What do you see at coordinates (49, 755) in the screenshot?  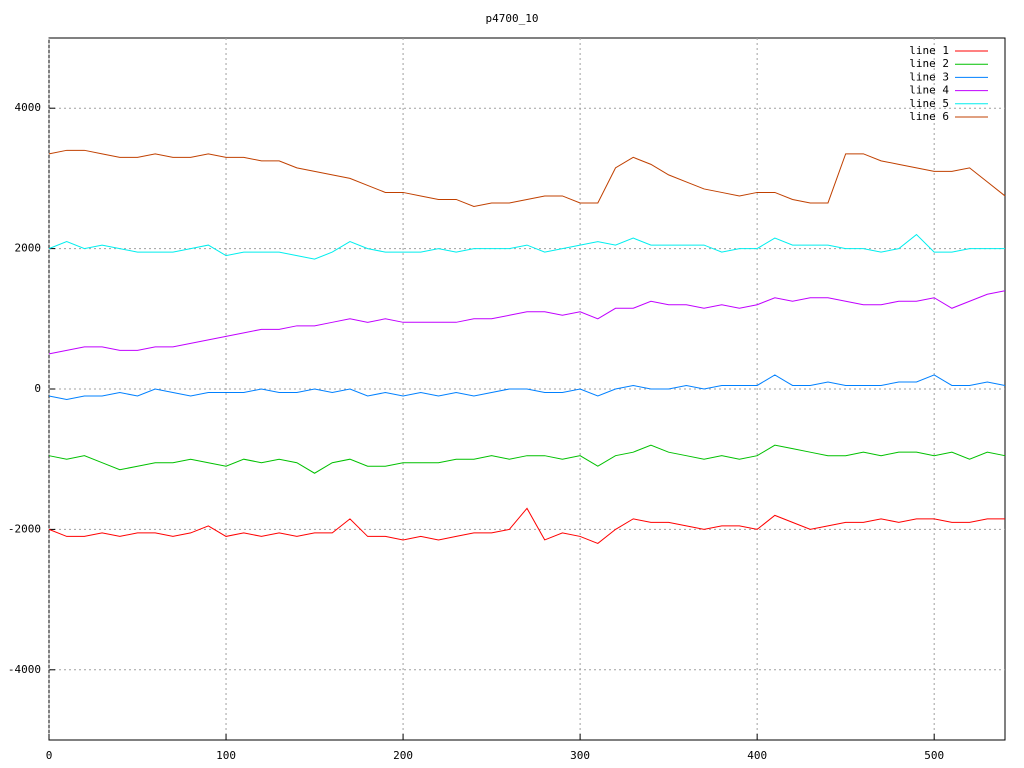 I see `x-tick-label: 0` at bounding box center [49, 755].